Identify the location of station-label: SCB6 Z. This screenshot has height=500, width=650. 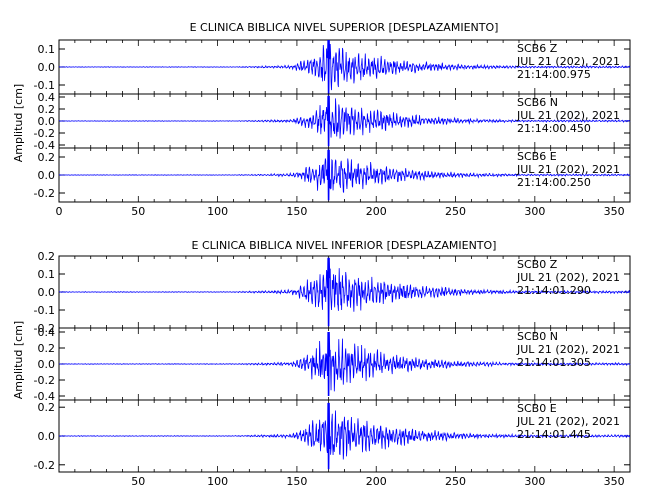
(537, 48).